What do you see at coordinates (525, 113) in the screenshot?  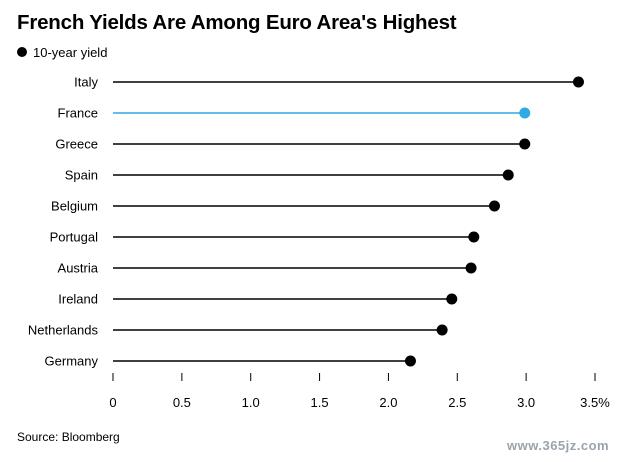 I see `lollipop-dot-france` at bounding box center [525, 113].